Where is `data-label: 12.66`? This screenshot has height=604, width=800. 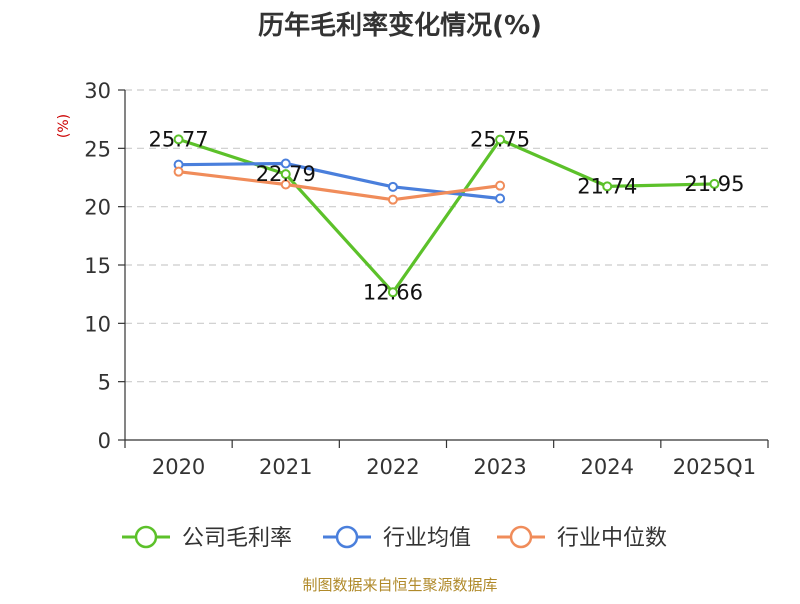 data-label: 12.66 is located at coordinates (393, 292).